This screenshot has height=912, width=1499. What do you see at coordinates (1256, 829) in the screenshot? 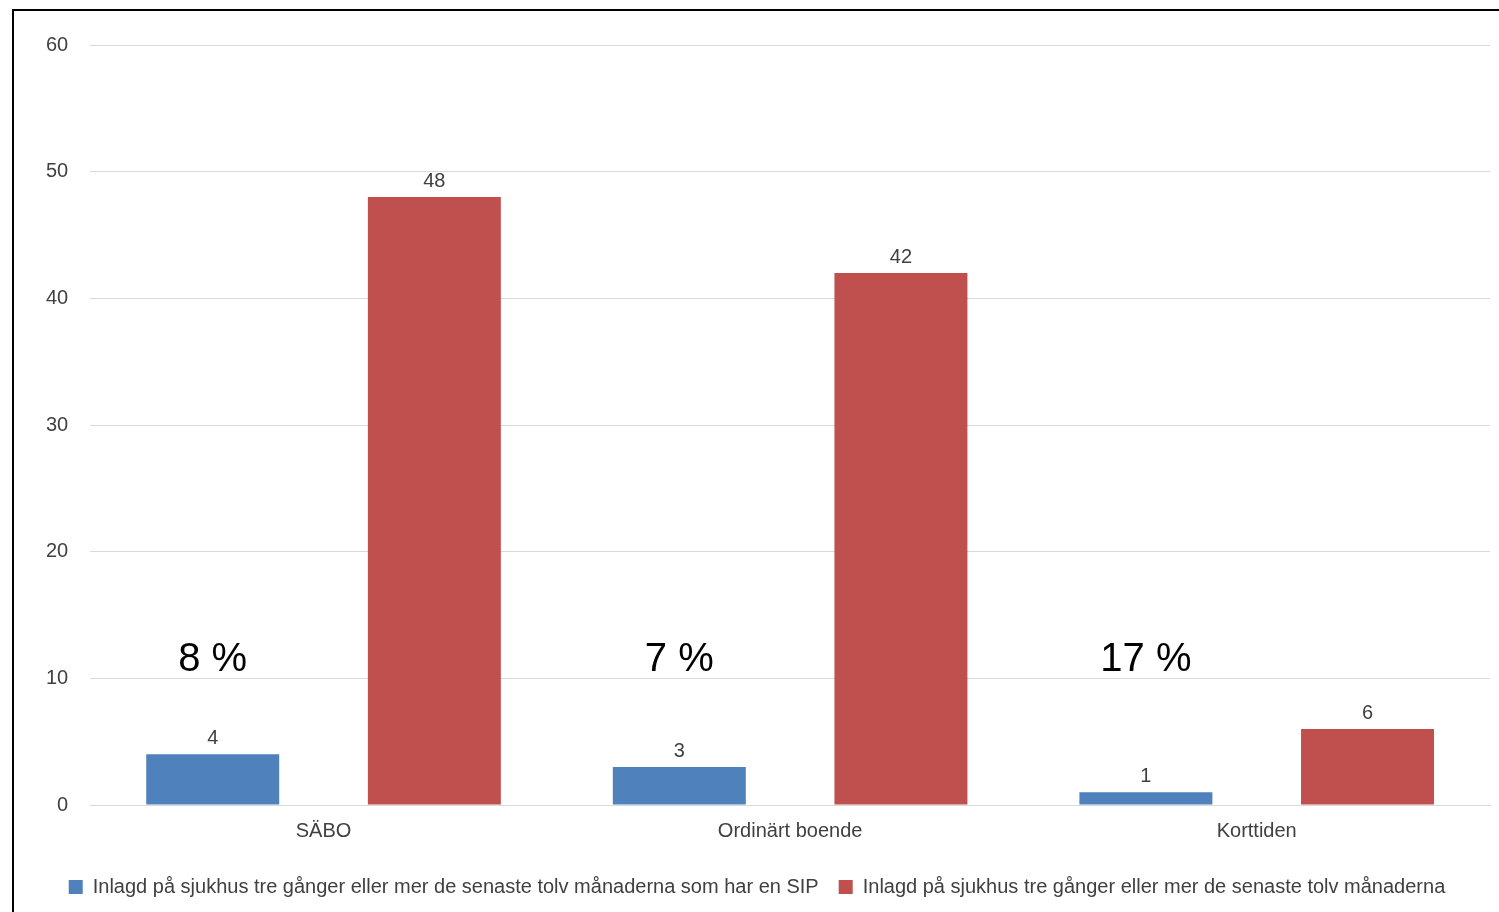
I see `x-tick-label: Korttiden` at bounding box center [1256, 829].